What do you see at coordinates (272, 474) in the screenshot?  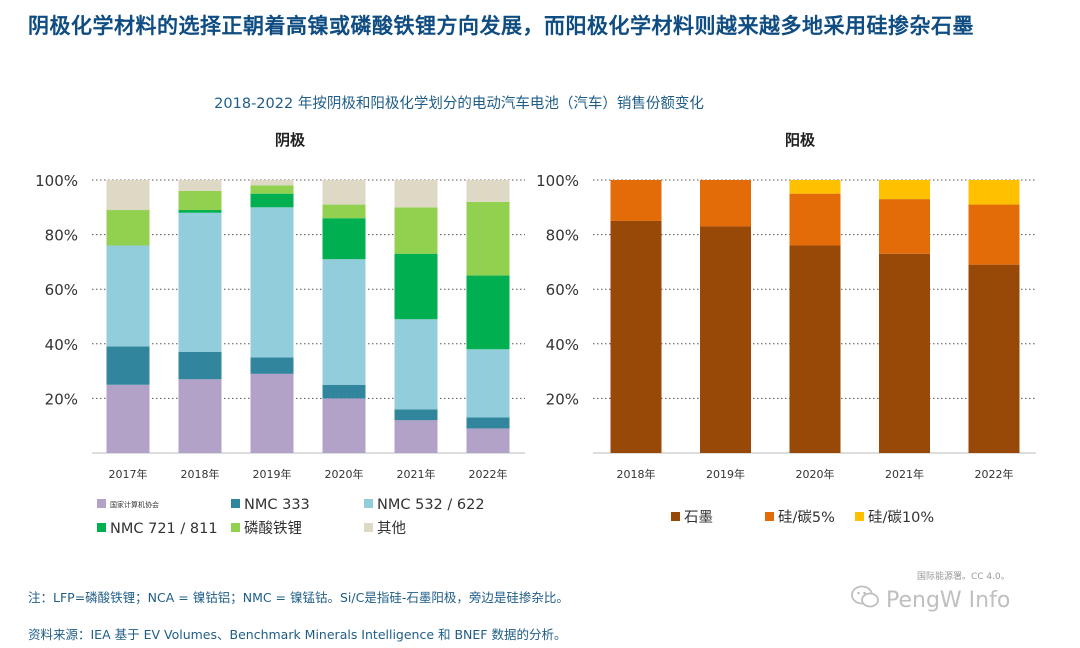 I see `cathode-x-tick-label: 2019年` at bounding box center [272, 474].